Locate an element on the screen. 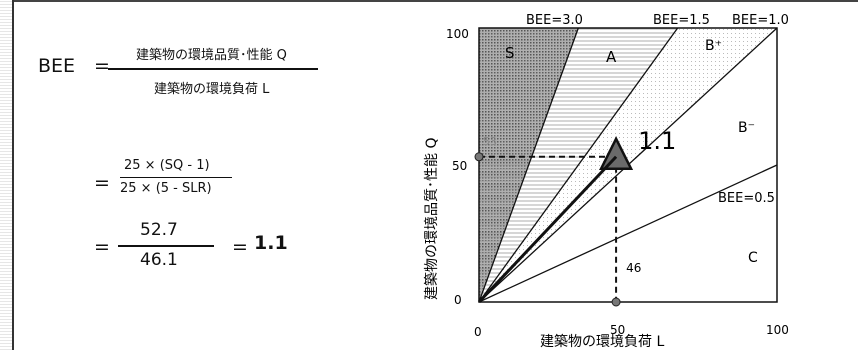 The height and width of the screenshot is (350, 858). denominator-value: 46.1 is located at coordinates (159, 260).